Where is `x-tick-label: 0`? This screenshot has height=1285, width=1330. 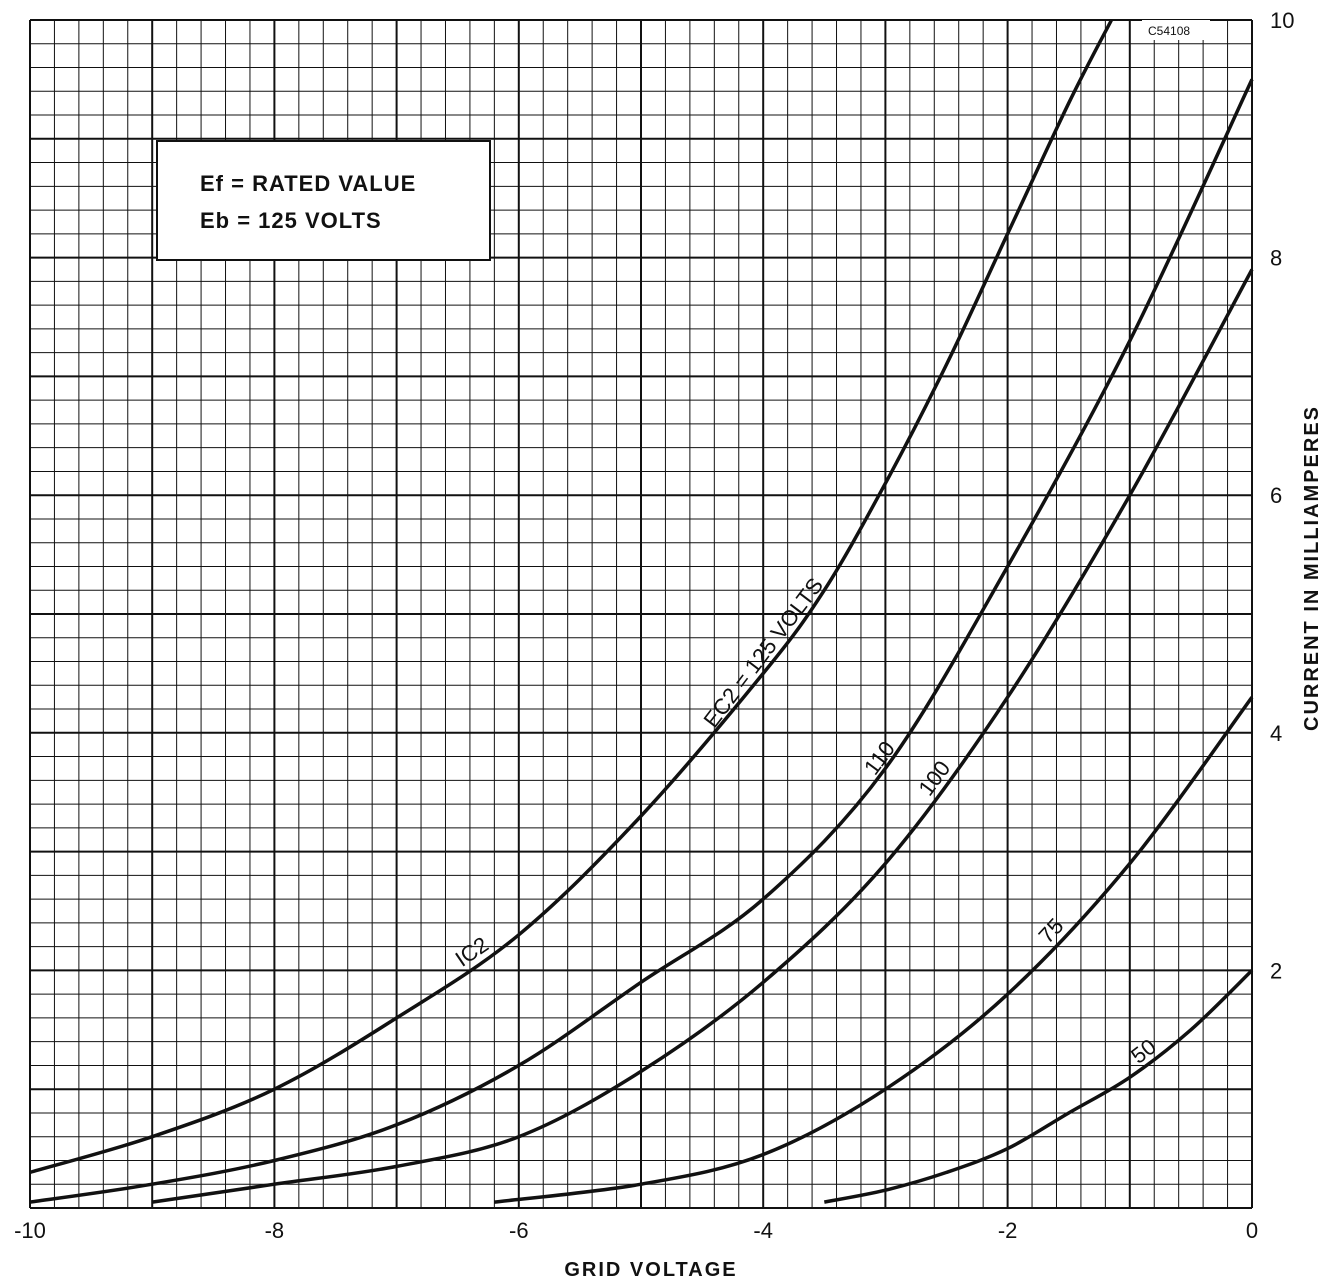 x-tick-label: 0 is located at coordinates (1252, 1230).